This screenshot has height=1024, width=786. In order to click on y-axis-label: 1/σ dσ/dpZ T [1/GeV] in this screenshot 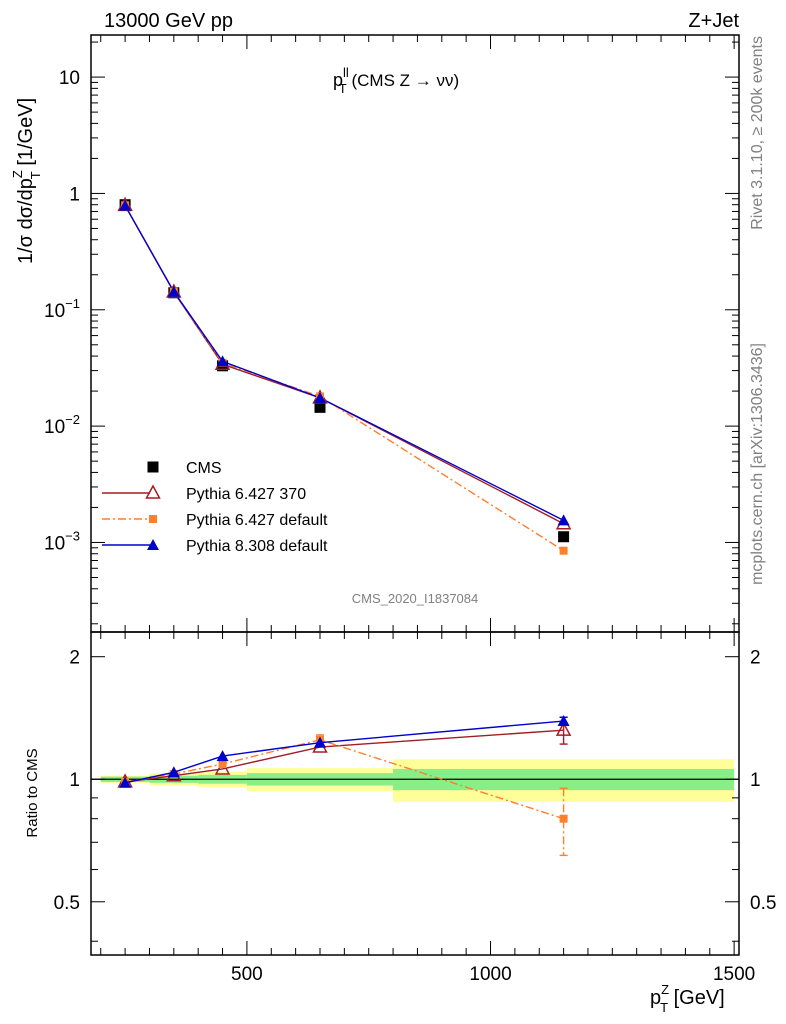, I will do `click(26, 181)`.